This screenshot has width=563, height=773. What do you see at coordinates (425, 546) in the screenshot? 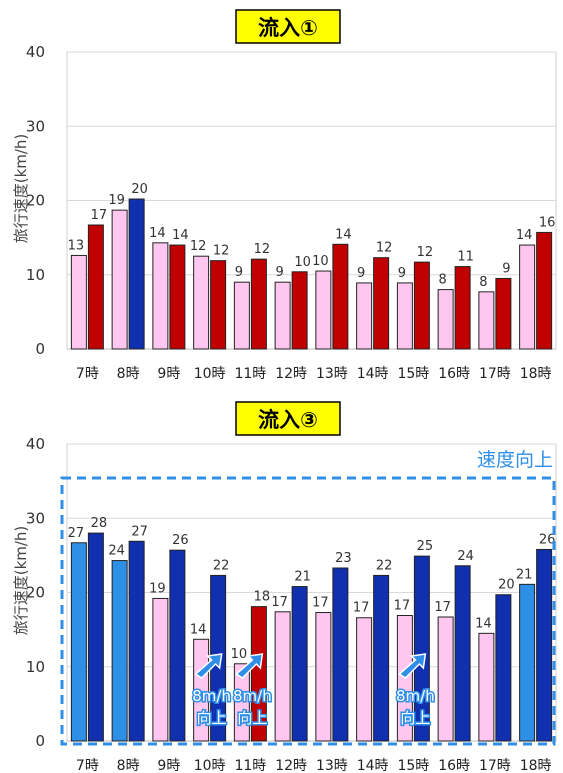
I see `data-label: 25` at bounding box center [425, 546].